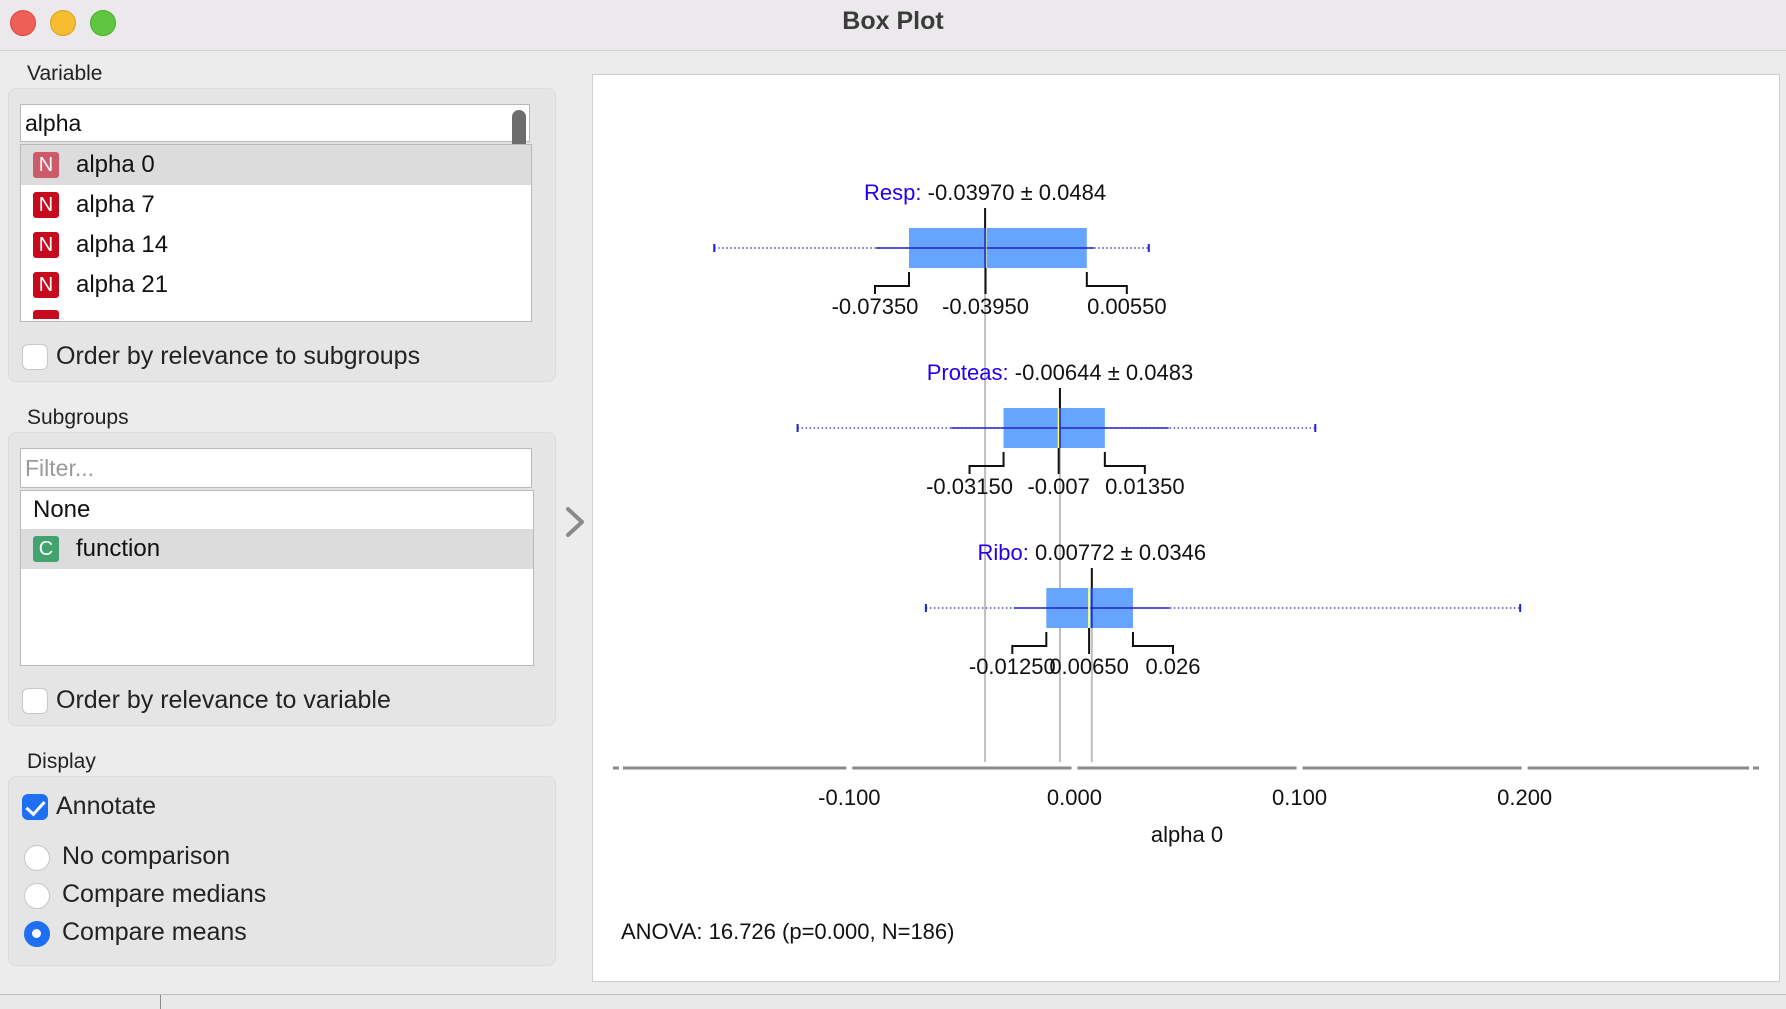 This screenshot has height=1009, width=1786. I want to click on variable-item-label: alpha 14, so click(122, 244).